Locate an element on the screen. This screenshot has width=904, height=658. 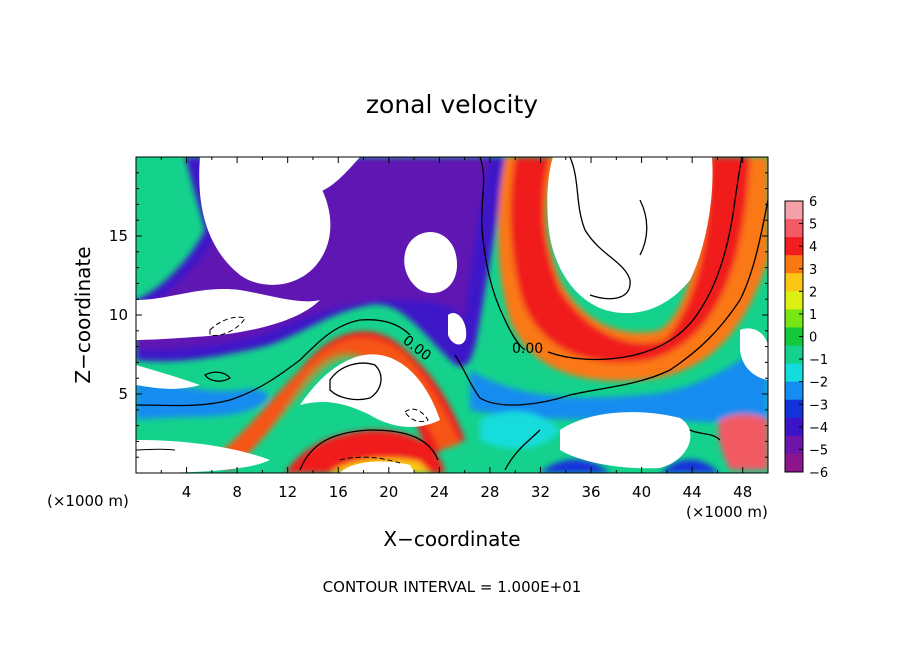
contour-label-right: 0.00 is located at coordinates (527, 349).